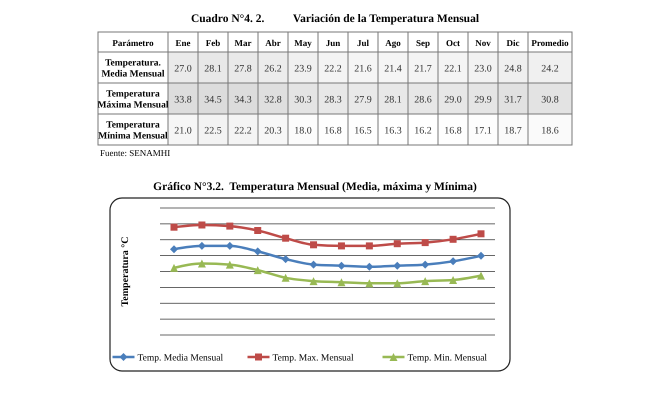  Describe the element at coordinates (213, 43) in the screenshot. I see `x-tick-label: Feb` at that location.